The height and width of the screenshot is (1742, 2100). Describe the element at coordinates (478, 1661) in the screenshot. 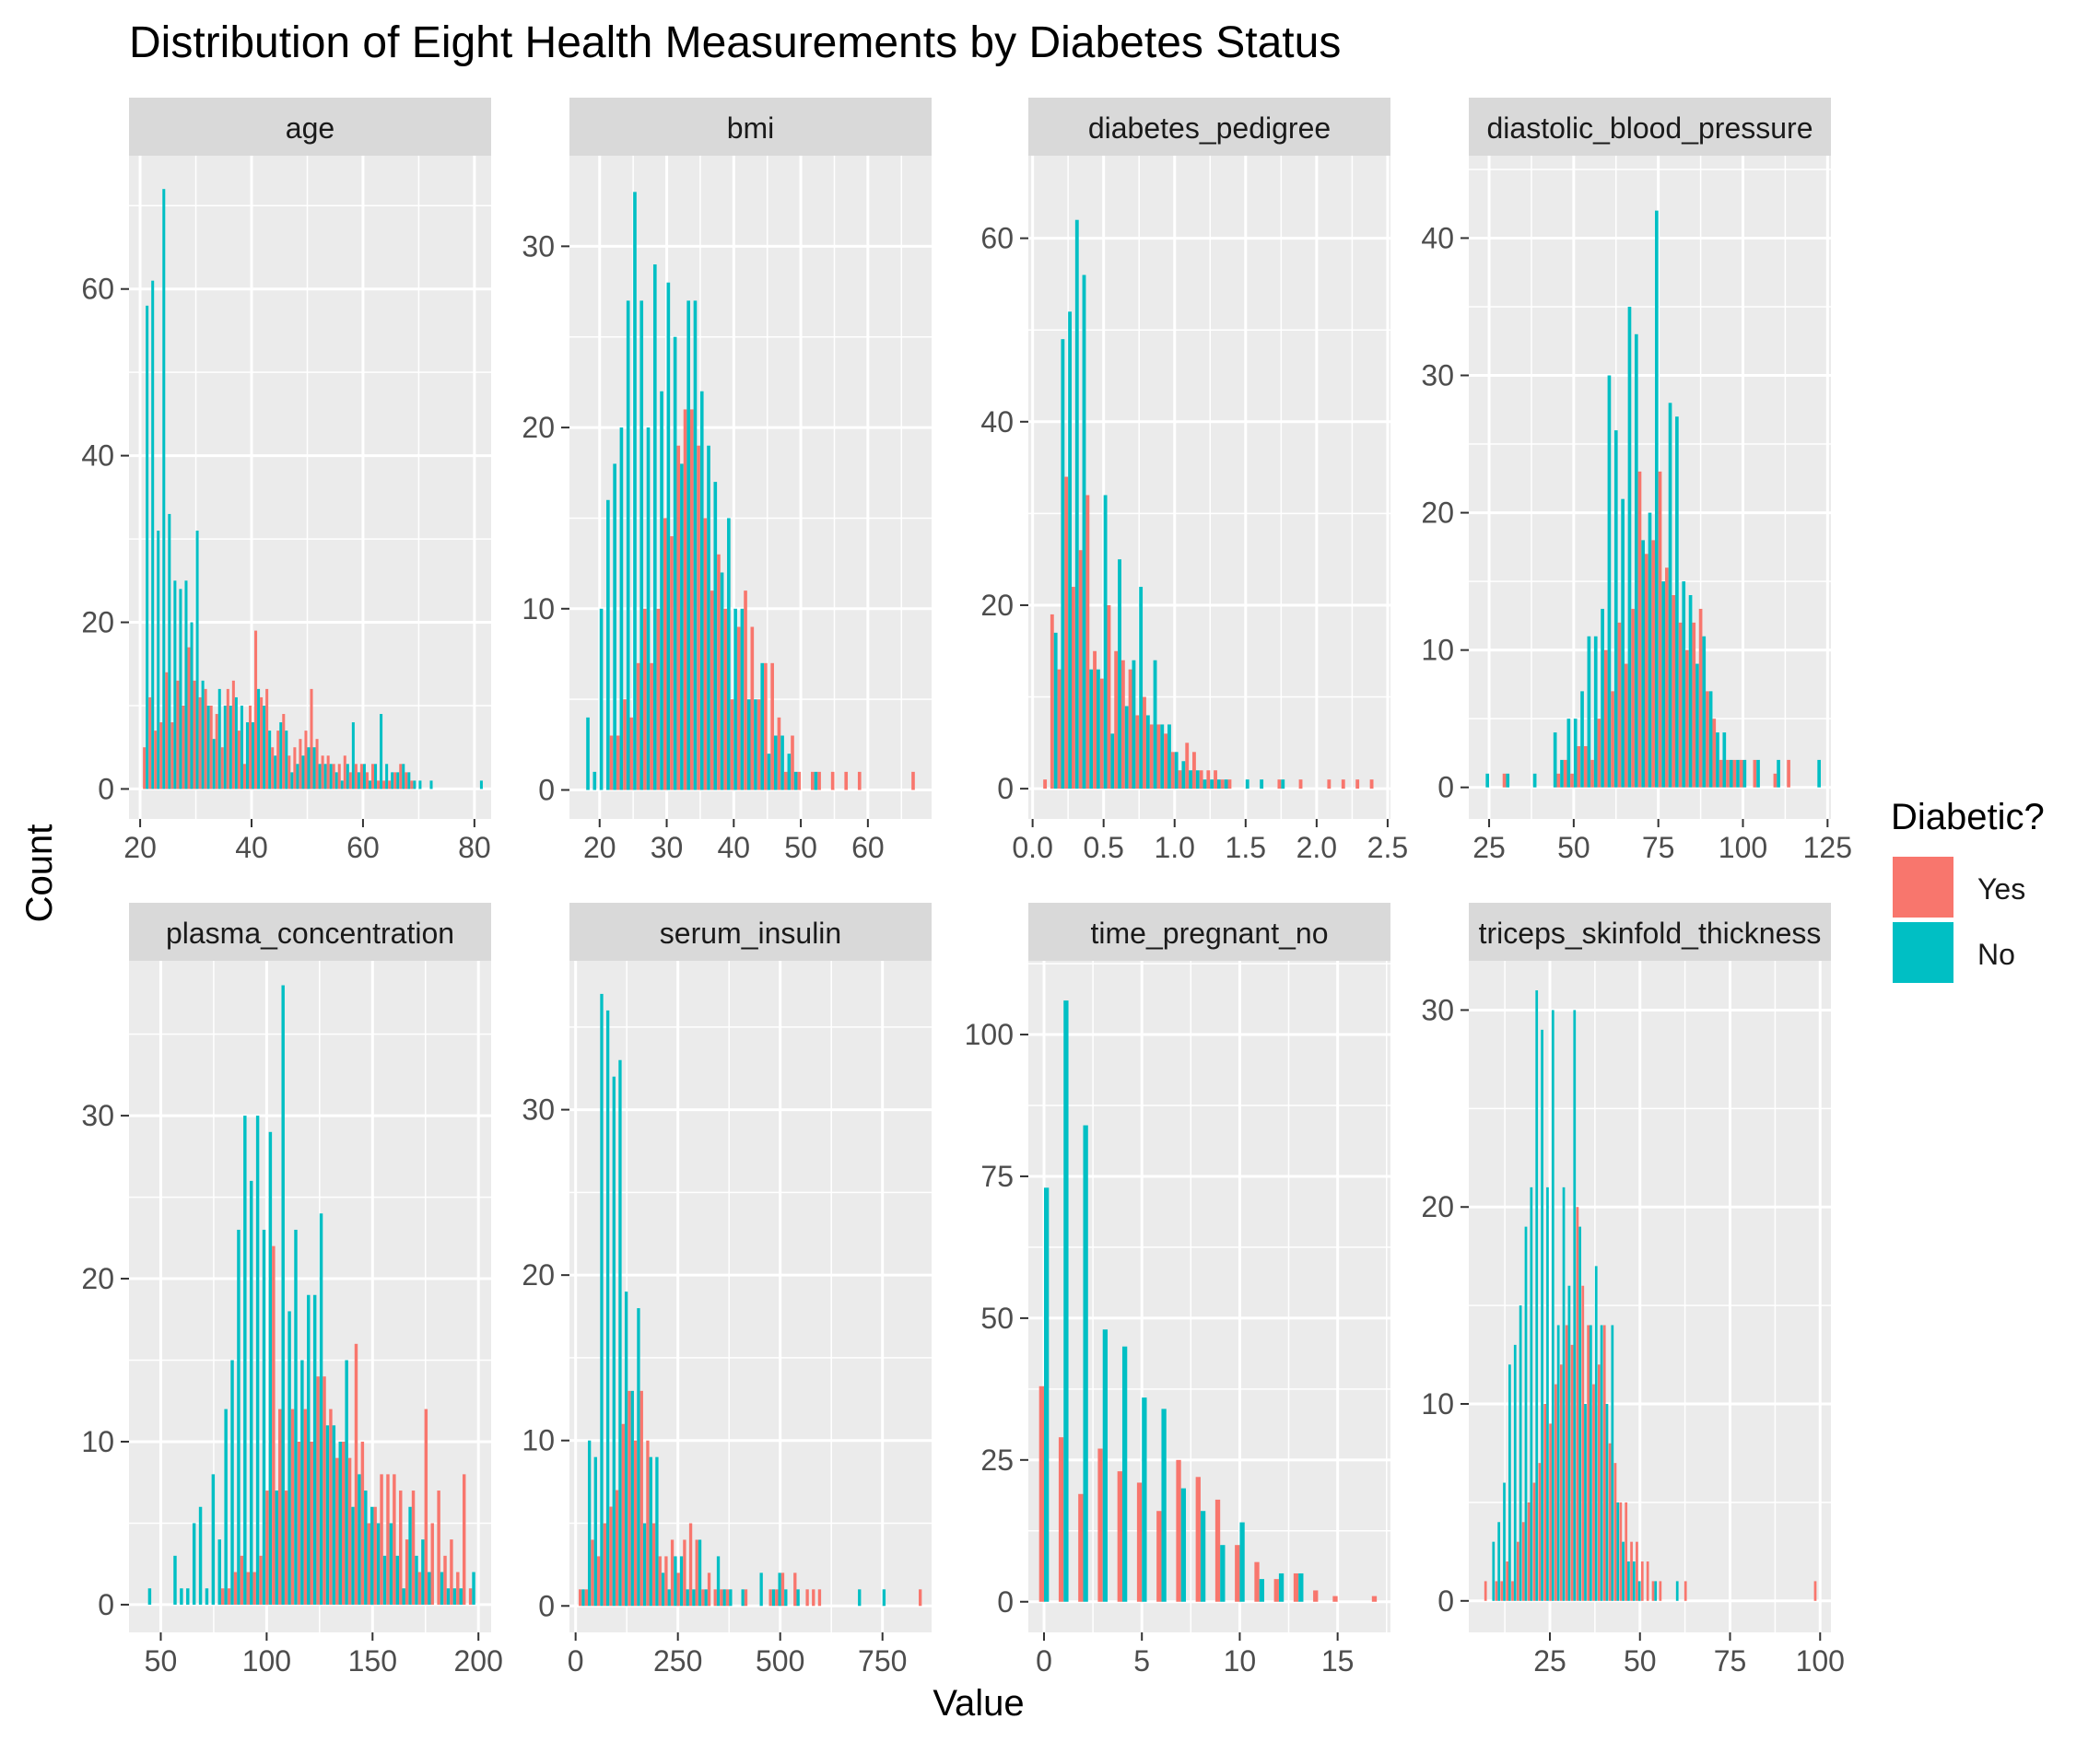

I see `x-tick-label: 200` at that location.